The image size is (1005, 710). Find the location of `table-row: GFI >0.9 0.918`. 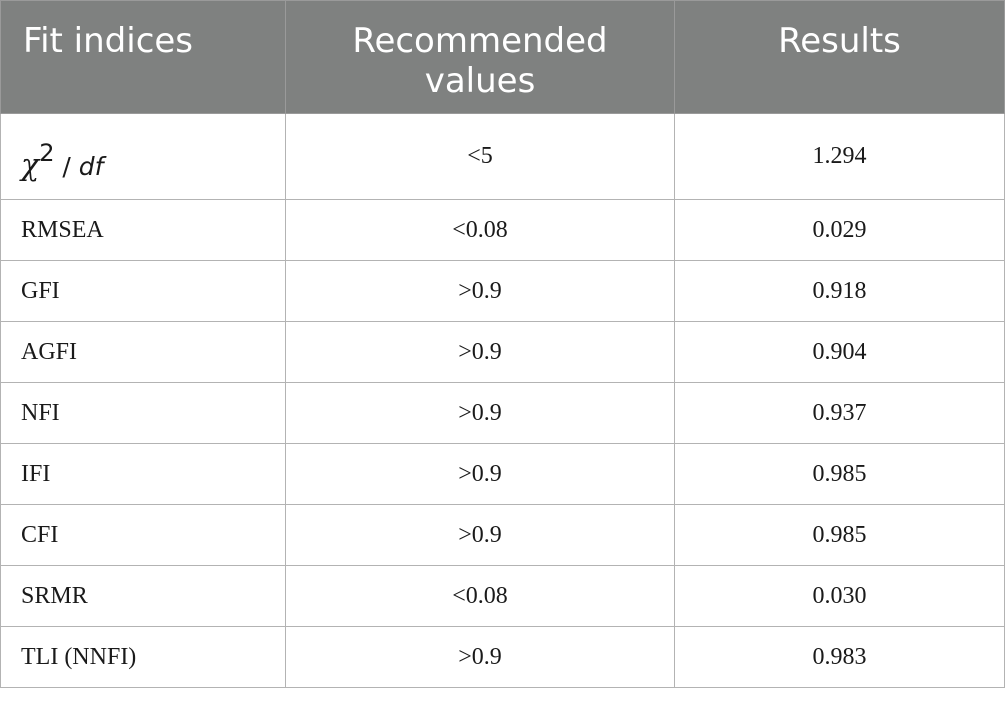

table-row: GFI >0.9 0.918 is located at coordinates (502, 291).